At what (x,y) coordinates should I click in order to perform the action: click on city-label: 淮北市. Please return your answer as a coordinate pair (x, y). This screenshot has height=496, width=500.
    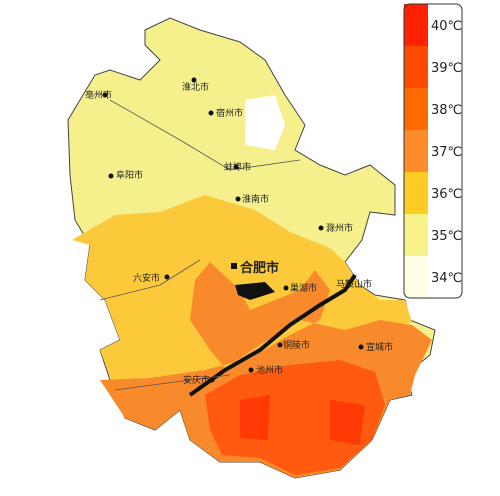
    Looking at the image, I should click on (195, 87).